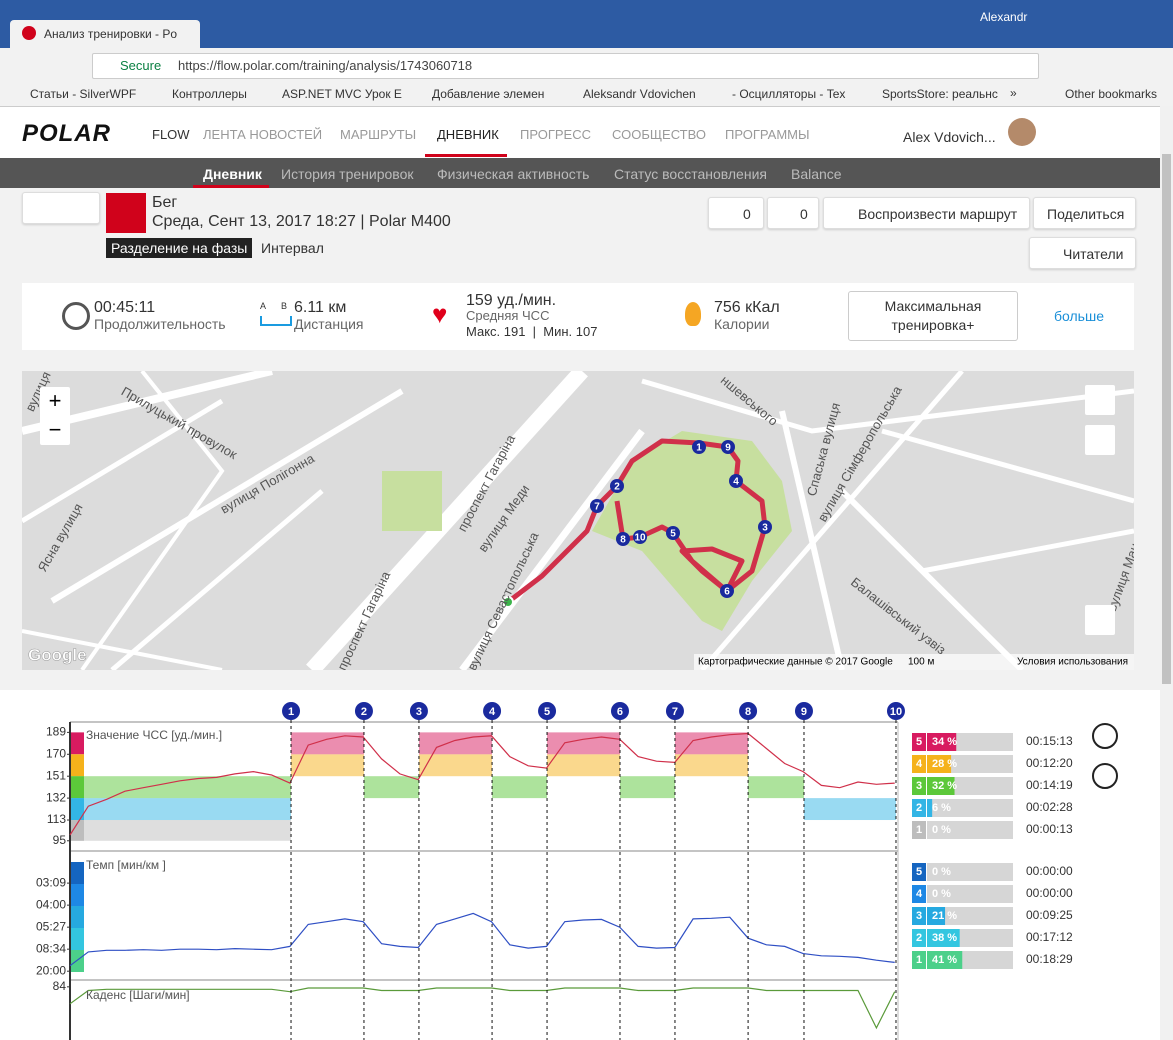 The width and height of the screenshot is (1173, 1040). I want to click on nav-item: ЛЕНТА НОВОСТЕЙ, so click(263, 134).